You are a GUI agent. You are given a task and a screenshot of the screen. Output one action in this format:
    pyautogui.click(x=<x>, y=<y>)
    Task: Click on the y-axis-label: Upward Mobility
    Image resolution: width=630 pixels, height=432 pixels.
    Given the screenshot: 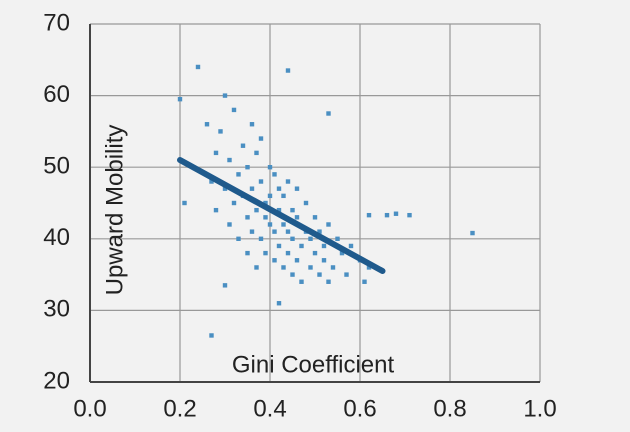 What is the action you would take?
    pyautogui.click(x=114, y=210)
    